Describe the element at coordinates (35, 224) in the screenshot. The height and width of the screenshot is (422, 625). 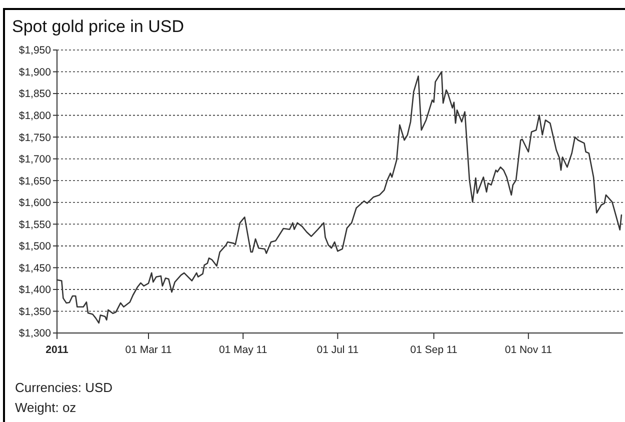
I see `y-tick-label: $1,550` at that location.